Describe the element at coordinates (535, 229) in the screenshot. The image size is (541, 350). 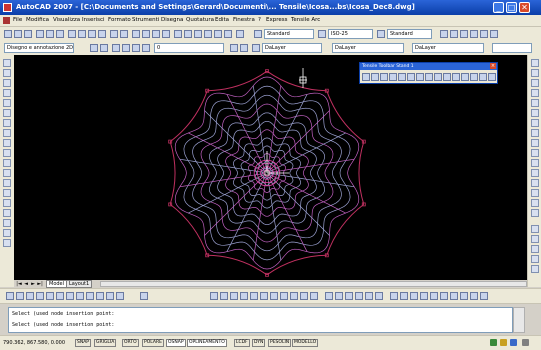
I see `osnap-a-icon` at that location.